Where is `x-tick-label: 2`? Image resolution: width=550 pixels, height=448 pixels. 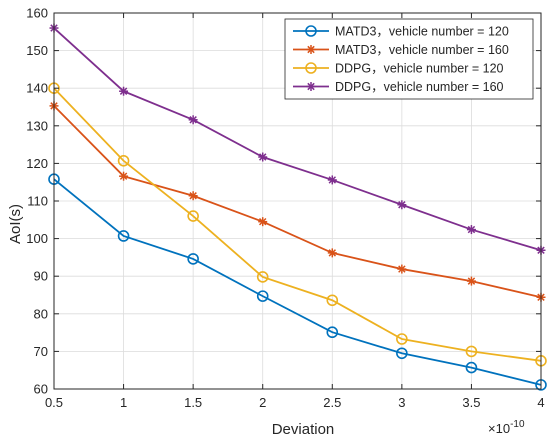
x-tick-label: 2 is located at coordinates (262, 402).